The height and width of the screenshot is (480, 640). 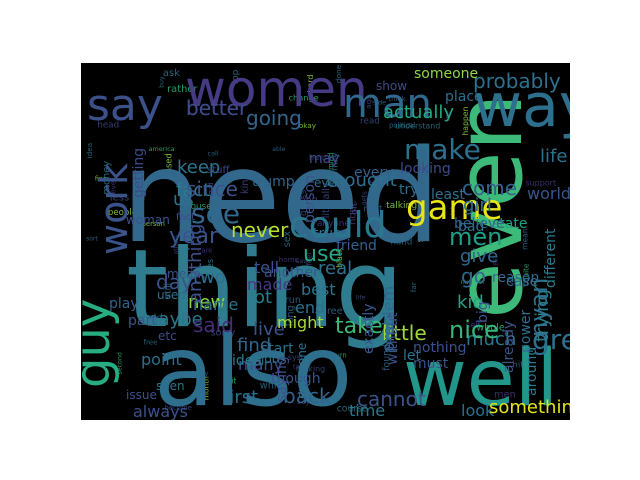 I want to click on word-world: world, so click(x=548, y=193).